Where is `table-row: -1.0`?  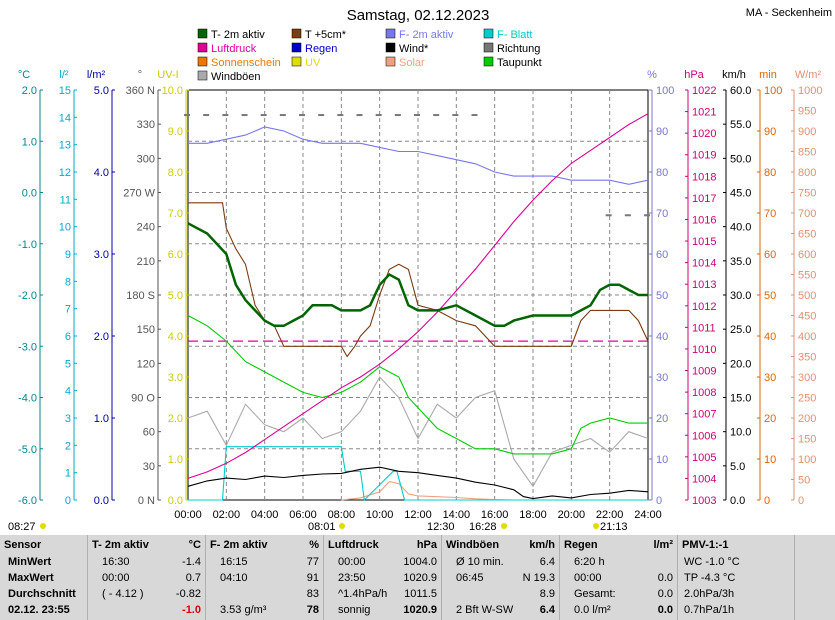 table-row: -1.0 is located at coordinates (146, 611).